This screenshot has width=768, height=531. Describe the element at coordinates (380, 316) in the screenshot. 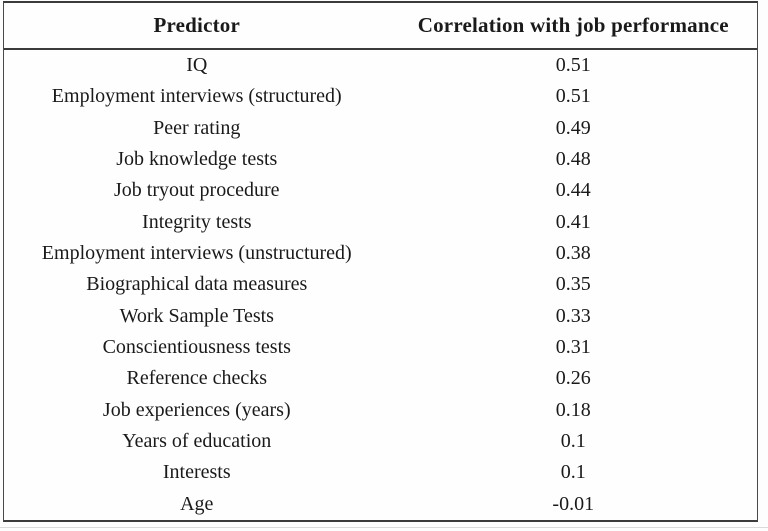

I see `table-row: Work Sample Tests 0.33` at that location.